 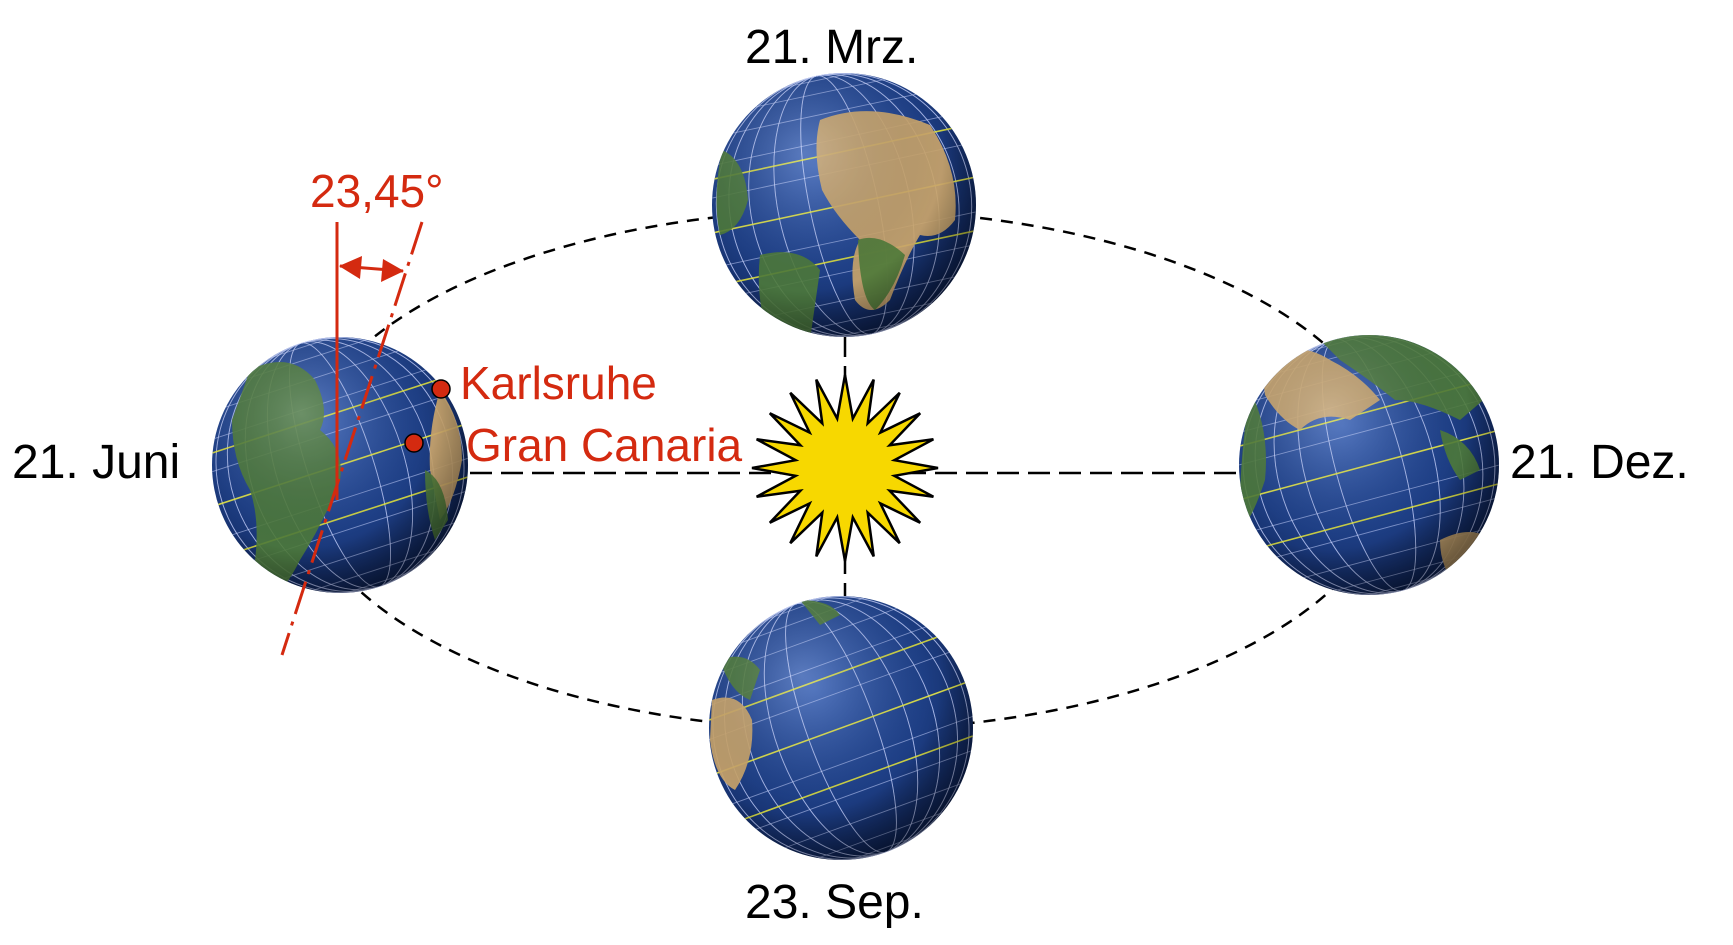 What do you see at coordinates (1369, 465) in the screenshot?
I see `earth-globe-december` at bounding box center [1369, 465].